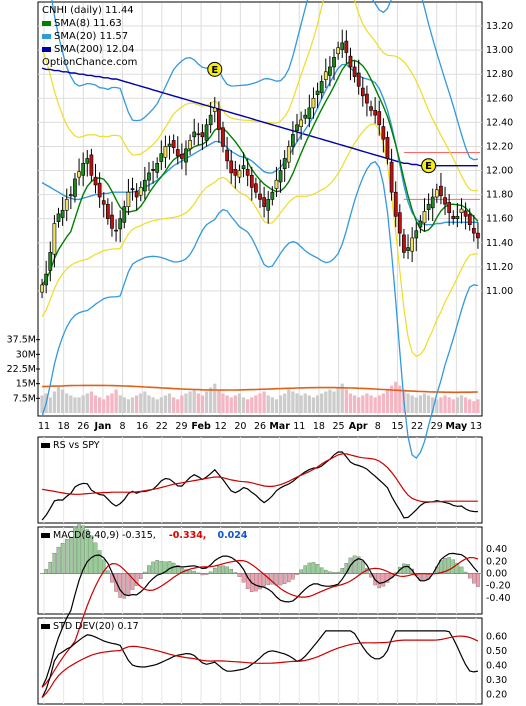  What do you see at coordinates (103, 426) in the screenshot?
I see `x-tick-label: Jan` at bounding box center [103, 426].